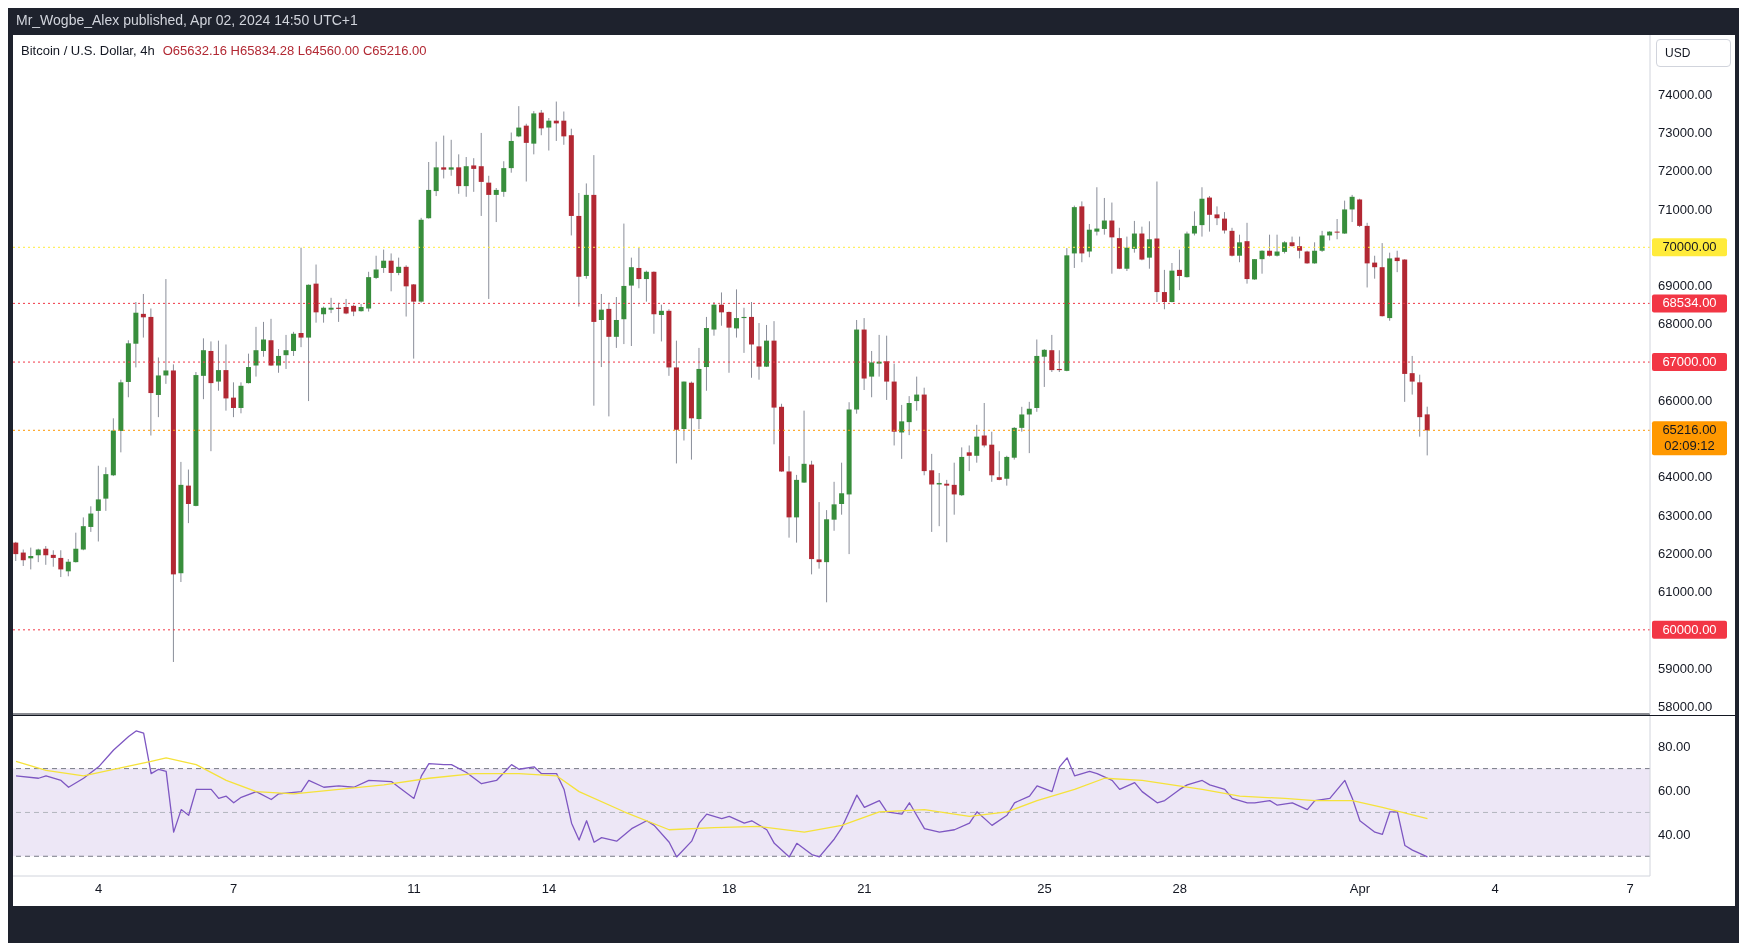 This screenshot has width=1747, height=951. Describe the element at coordinates (1685, 668) in the screenshot. I see `y-tick-label: 59000.00` at that location.